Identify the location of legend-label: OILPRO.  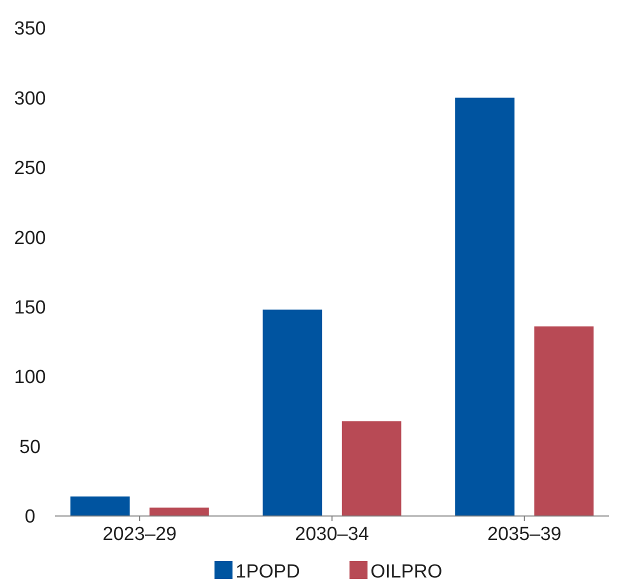
(406, 572).